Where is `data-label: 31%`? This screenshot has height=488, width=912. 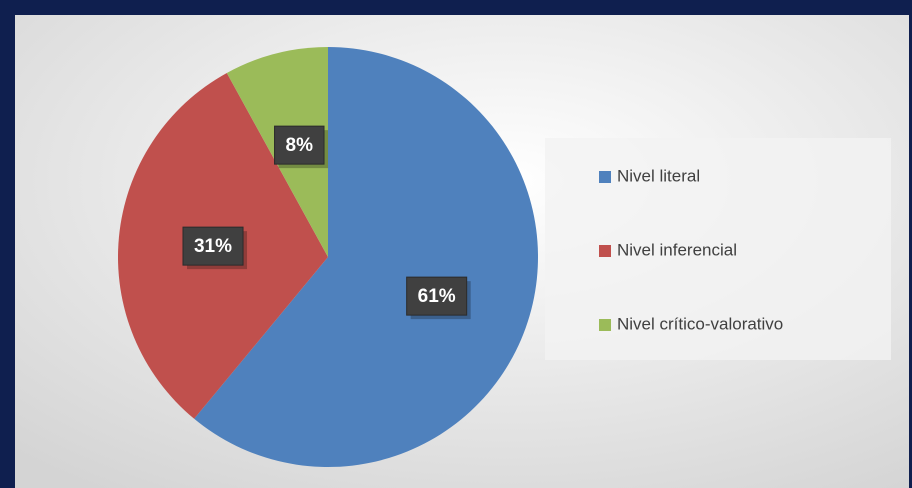 data-label: 31% is located at coordinates (213, 246).